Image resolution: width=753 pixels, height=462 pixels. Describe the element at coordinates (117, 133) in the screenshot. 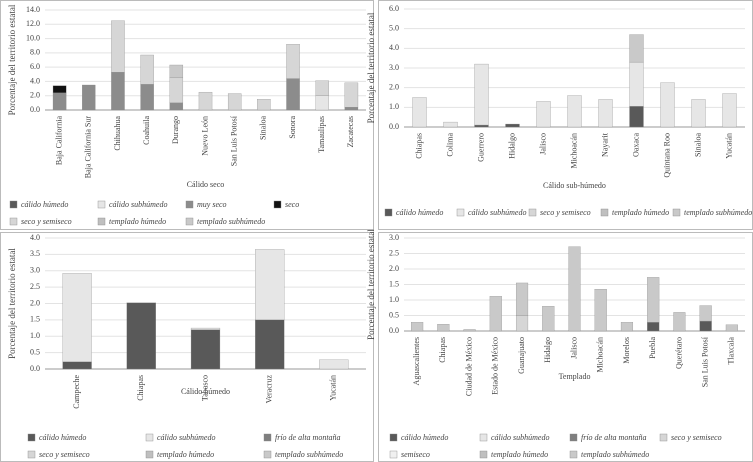

I see `x-tick-label: Chihuahua` at that location.